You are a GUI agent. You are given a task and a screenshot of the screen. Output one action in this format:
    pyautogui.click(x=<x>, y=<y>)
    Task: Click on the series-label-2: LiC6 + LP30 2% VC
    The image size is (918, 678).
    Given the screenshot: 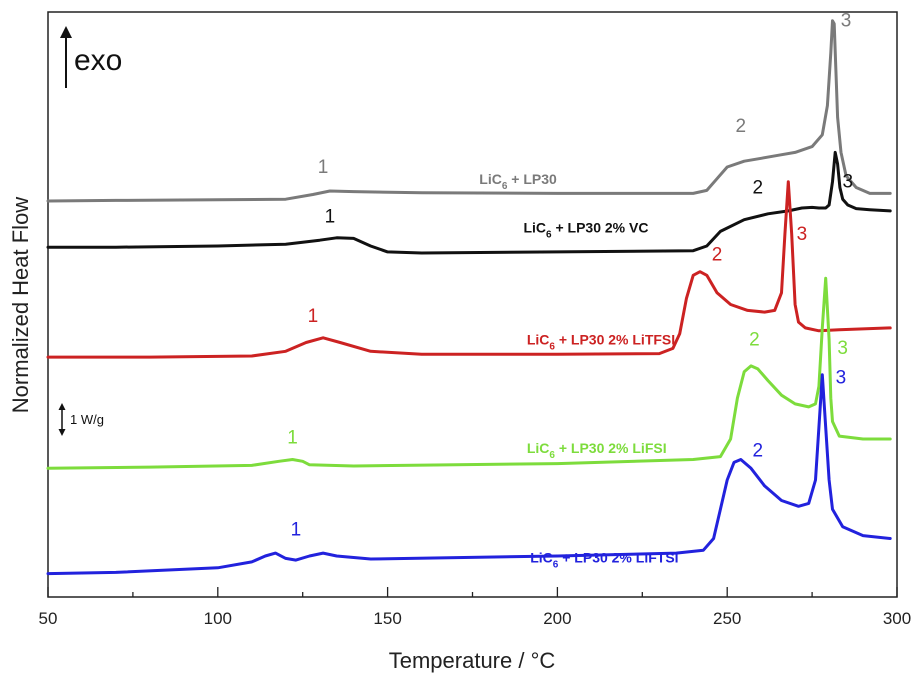 What is the action you would take?
    pyautogui.click(x=585, y=230)
    